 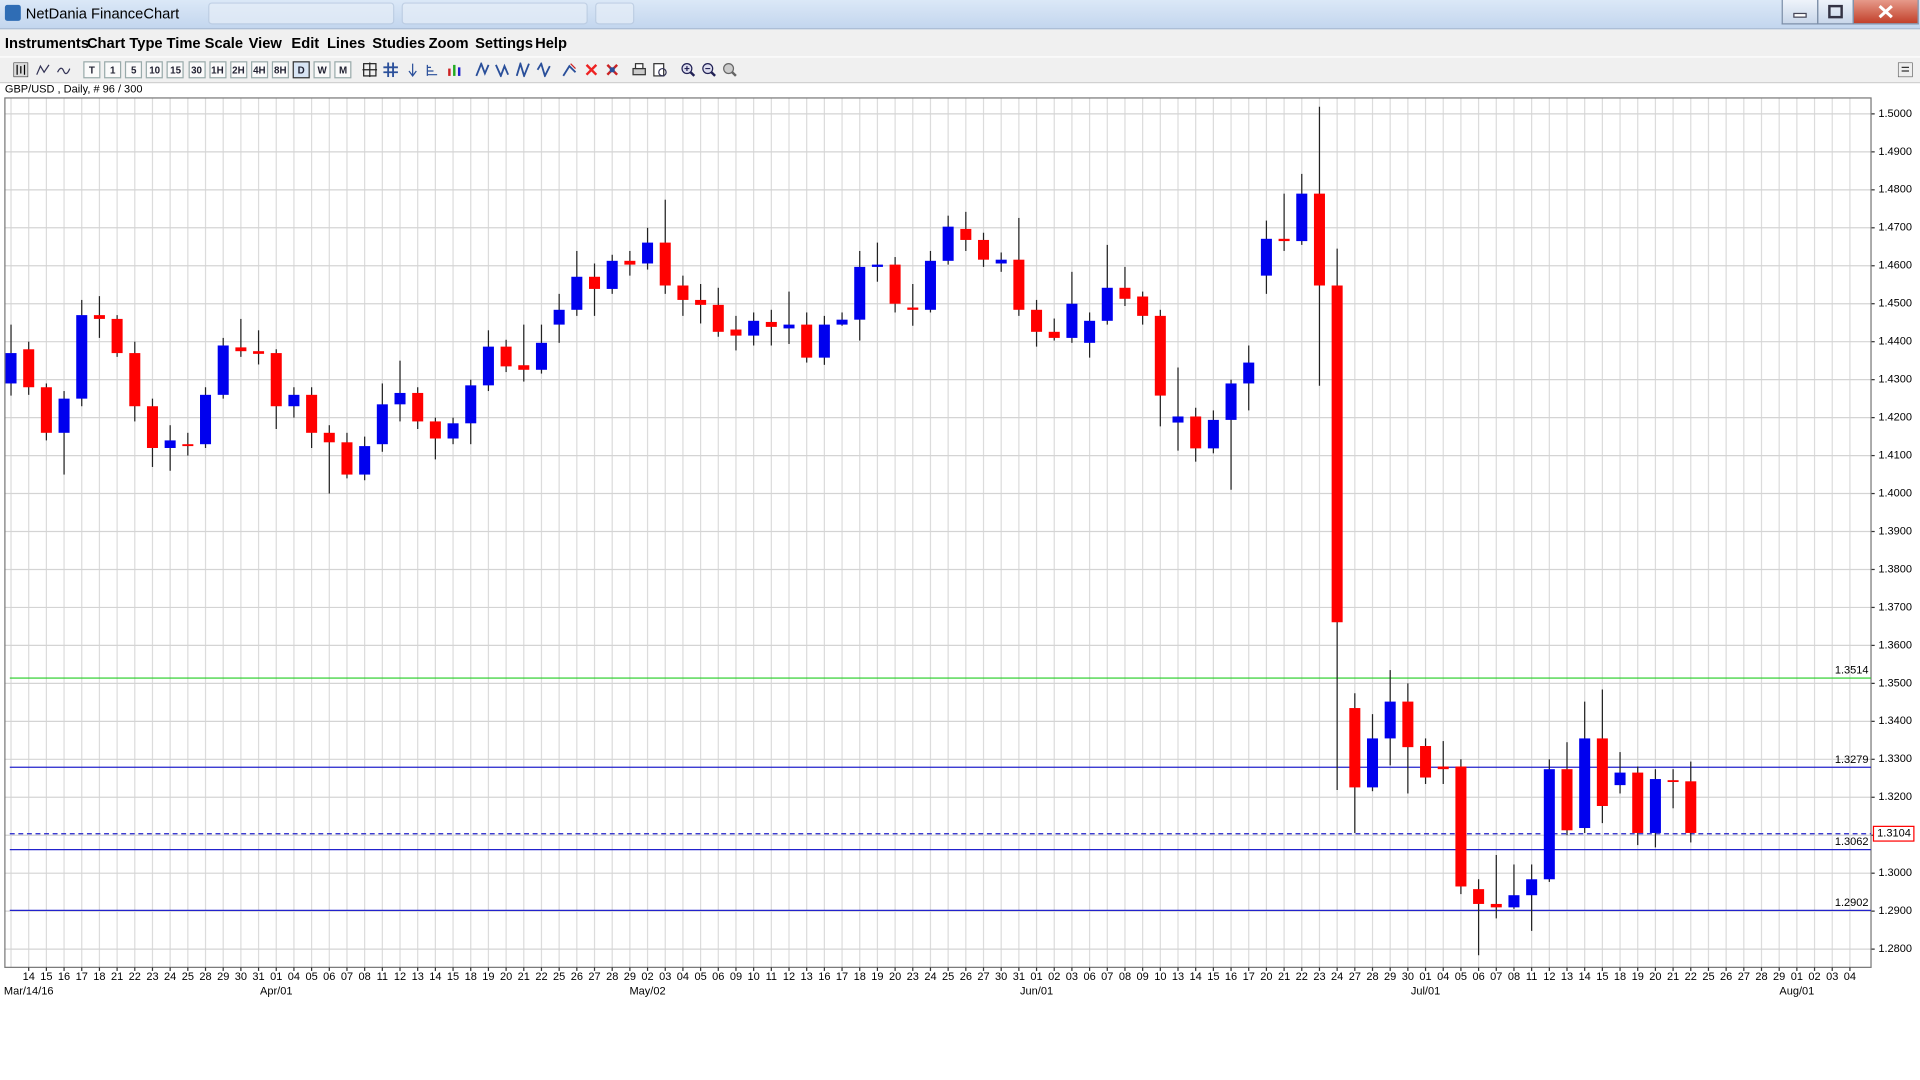 What do you see at coordinates (1895, 645) in the screenshot?
I see `y-tick-label: 1.3600` at bounding box center [1895, 645].